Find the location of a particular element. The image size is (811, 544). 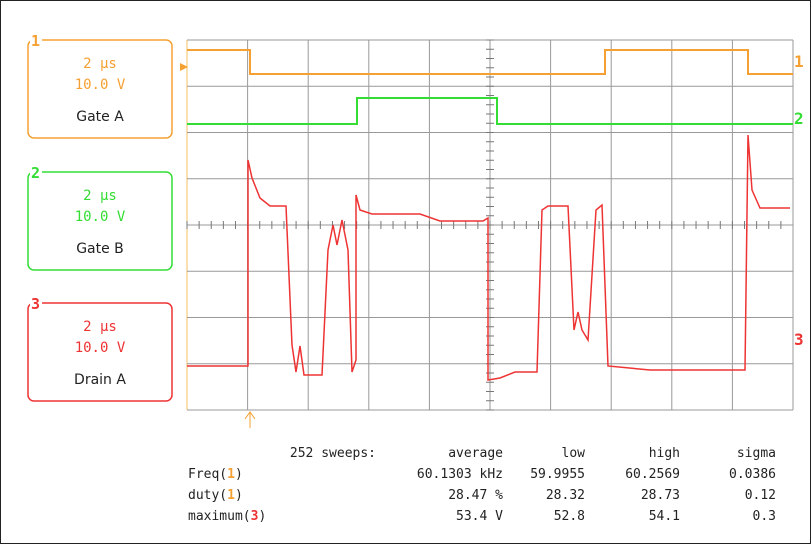

trace-marker: 2 is located at coordinates (799, 118).